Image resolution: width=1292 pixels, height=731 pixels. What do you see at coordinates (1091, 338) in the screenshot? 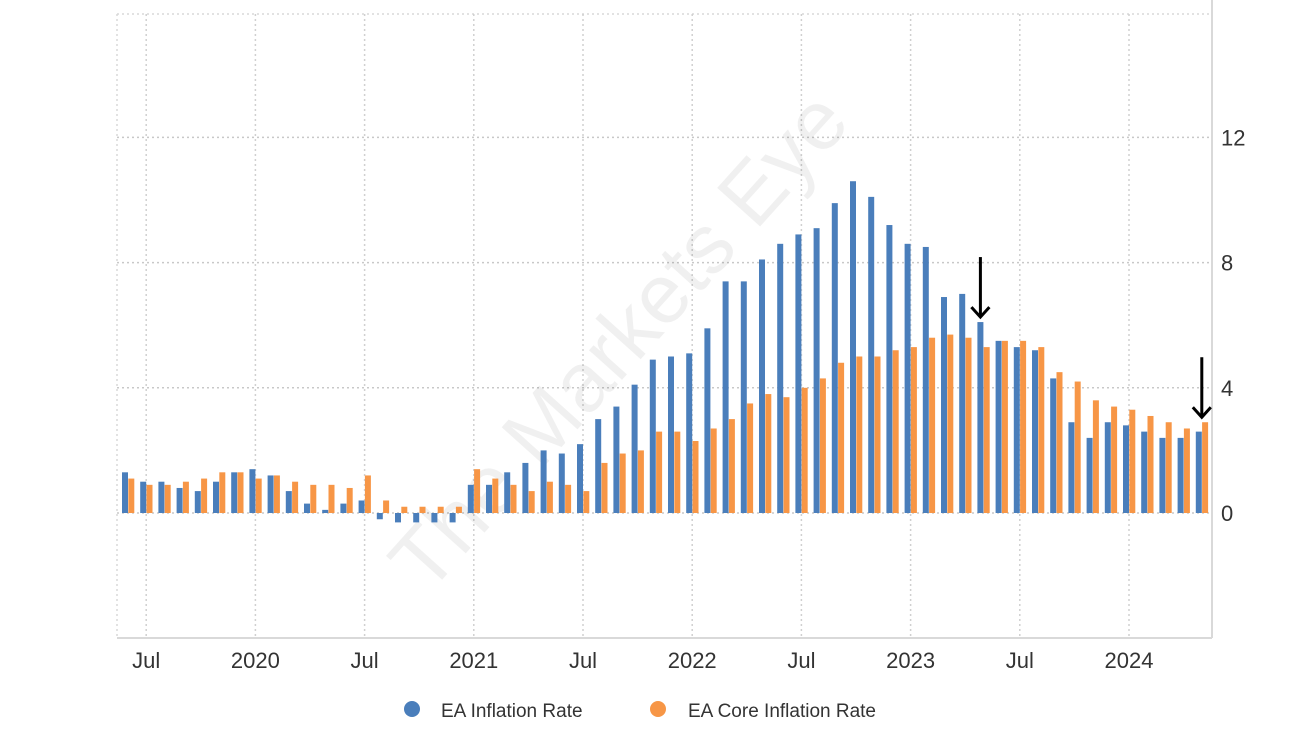
I see `annotations` at bounding box center [1091, 338].